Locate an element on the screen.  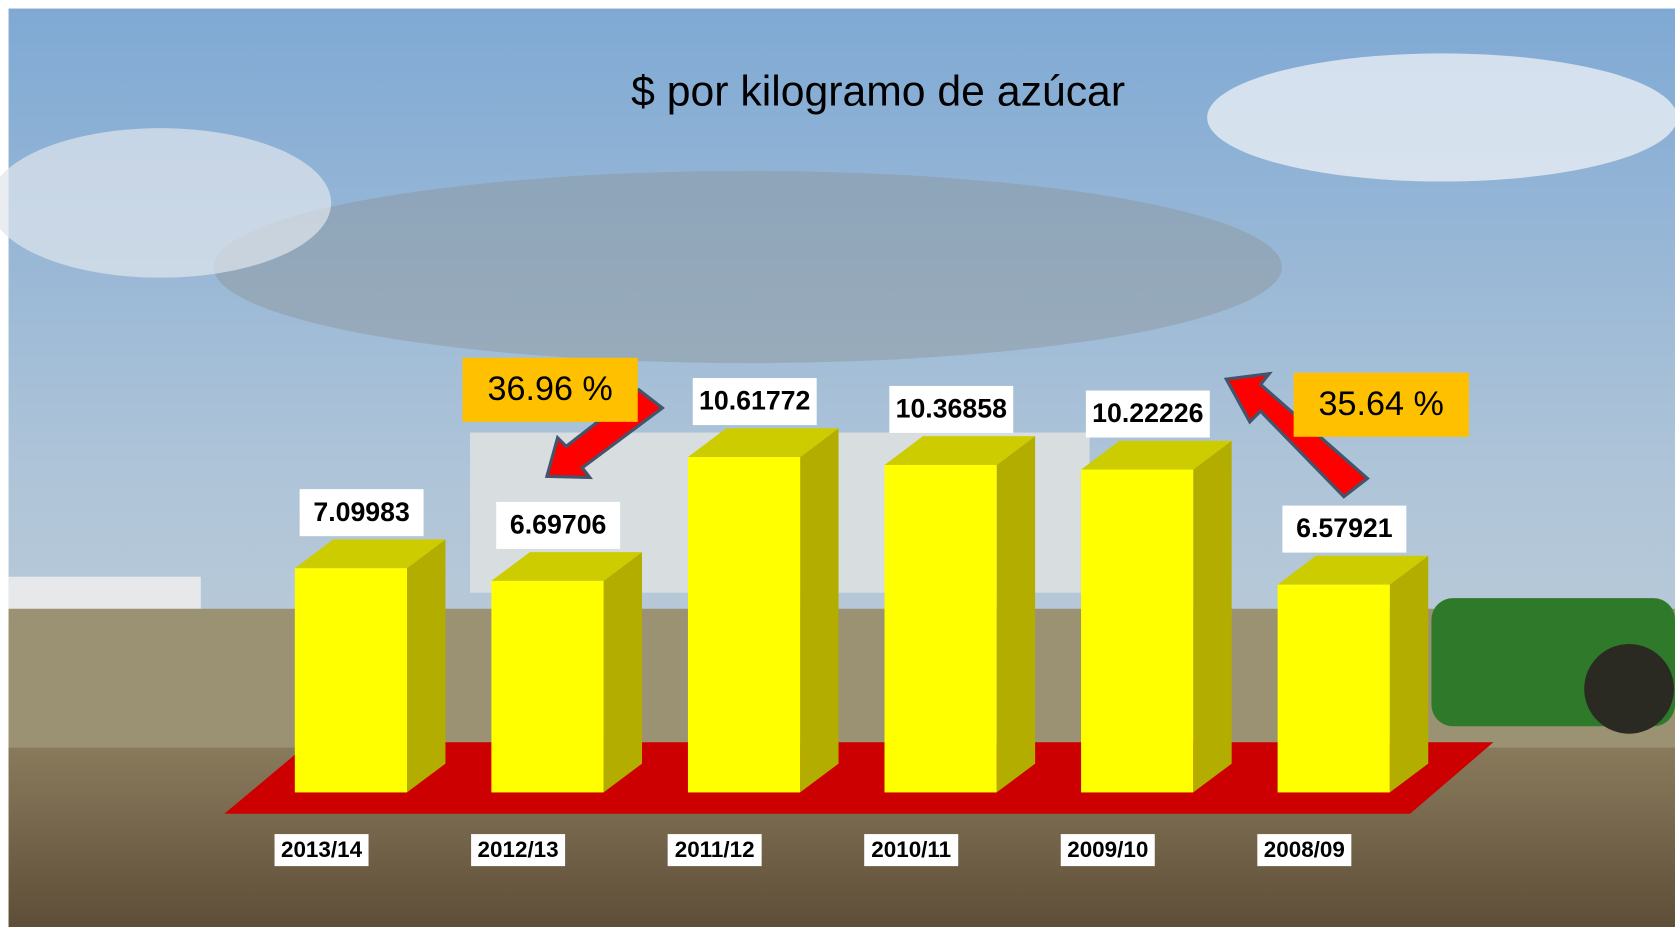
value-label: 10.61772 is located at coordinates (754, 401).